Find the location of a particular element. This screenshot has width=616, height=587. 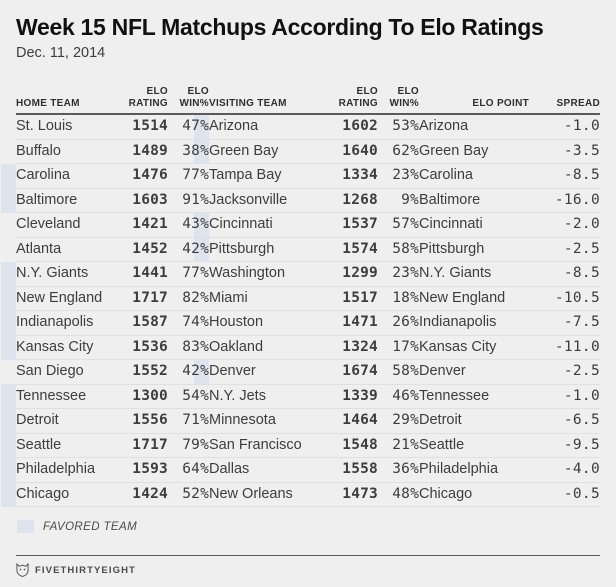

cell-home-elo-winpct: 79% is located at coordinates (188, 446).